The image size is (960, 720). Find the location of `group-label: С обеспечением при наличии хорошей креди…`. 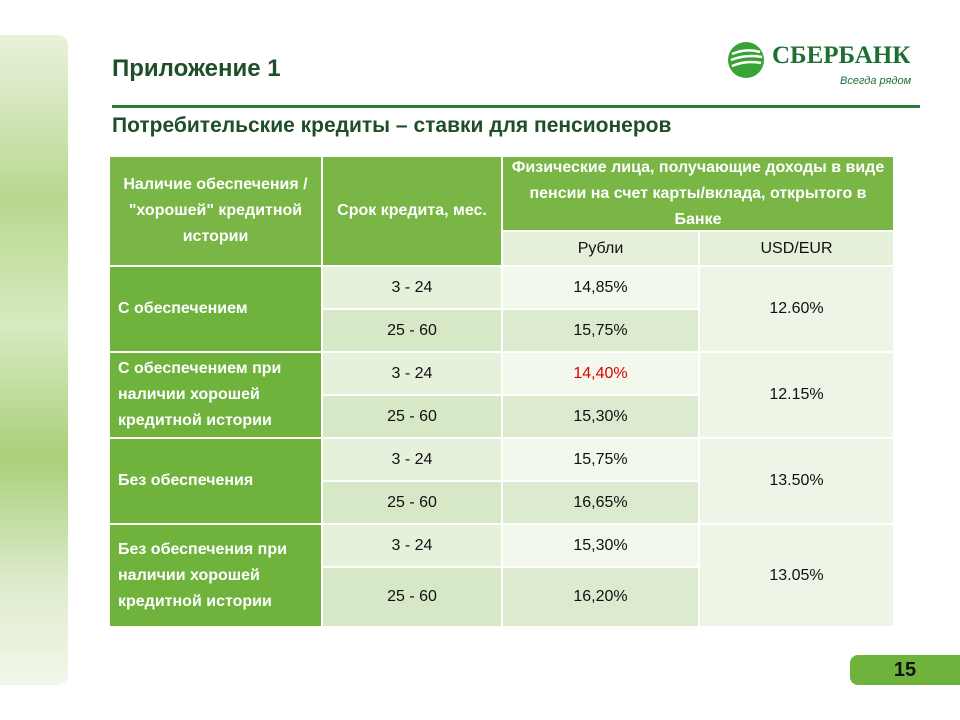

group-label: С обеспечением при наличии хорошей креди… is located at coordinates (215, 395).